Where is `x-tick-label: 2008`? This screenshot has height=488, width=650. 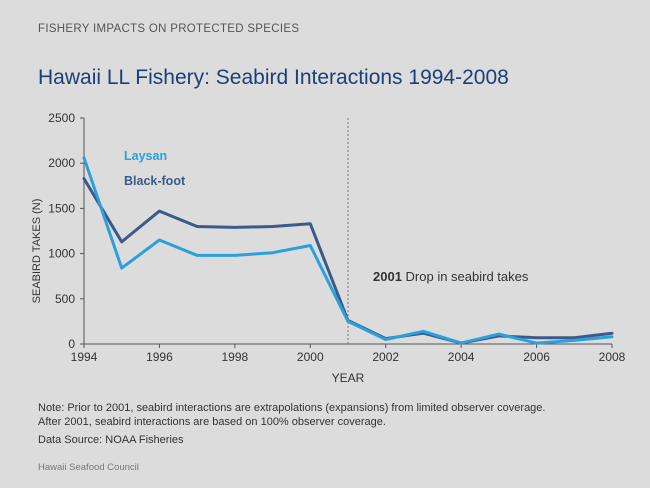
x-tick-label: 2008 is located at coordinates (612, 357).